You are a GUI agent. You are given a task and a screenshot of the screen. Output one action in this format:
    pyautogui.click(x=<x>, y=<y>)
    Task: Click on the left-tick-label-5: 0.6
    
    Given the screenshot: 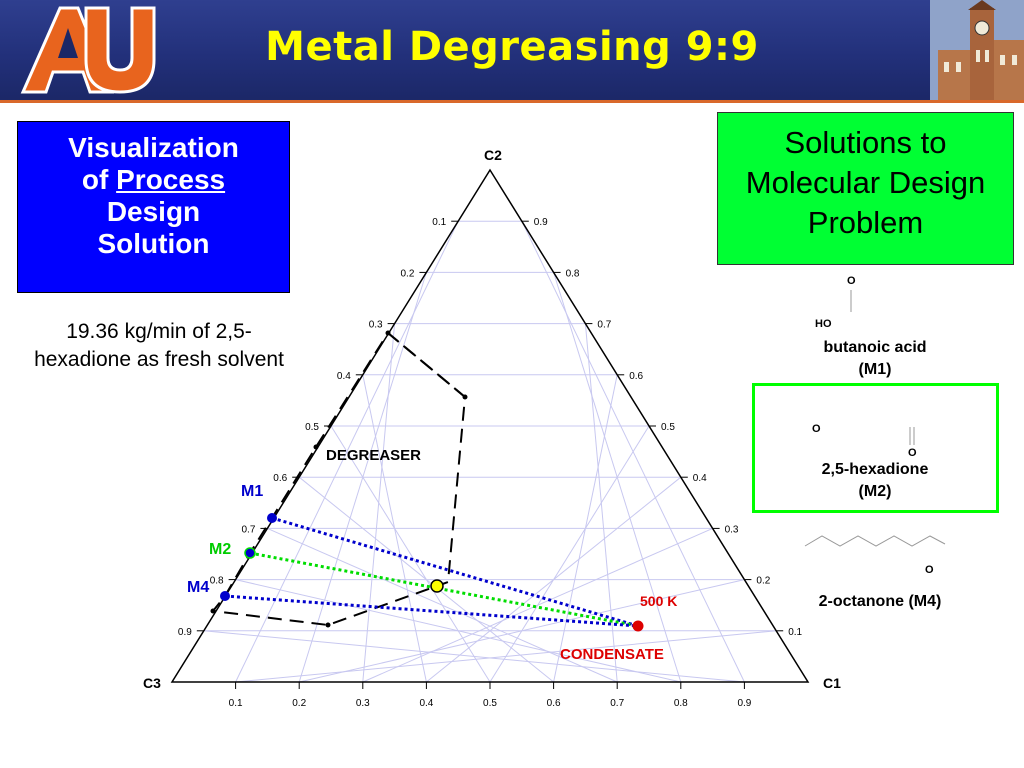 What is the action you would take?
    pyautogui.click(x=280, y=478)
    